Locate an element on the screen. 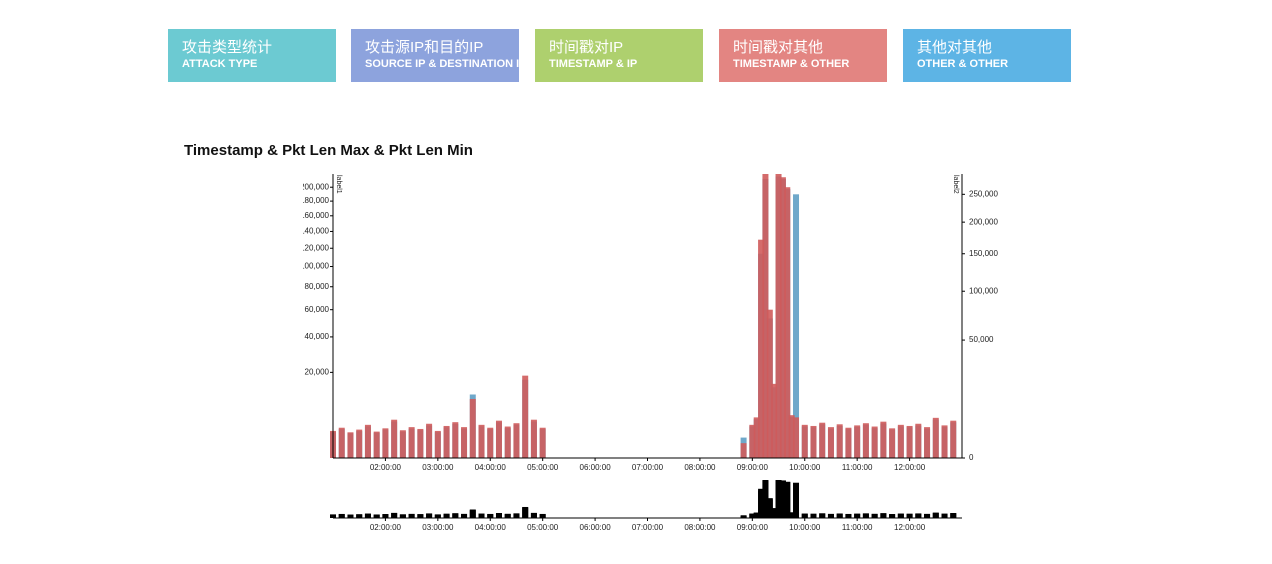  nav-subtitle: TIMESTAMP & IP is located at coordinates (593, 64).